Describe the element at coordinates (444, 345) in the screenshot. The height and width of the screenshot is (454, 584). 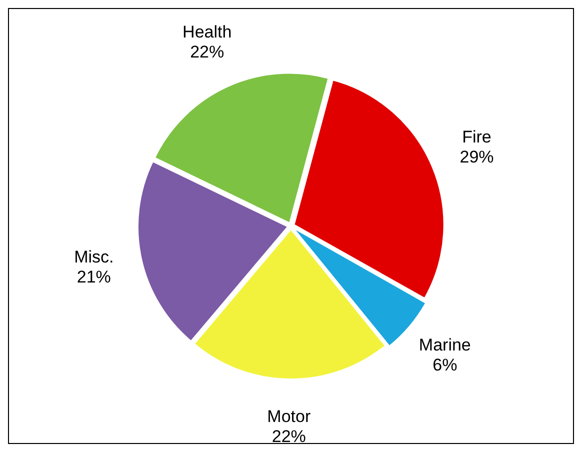
I see `slice-label: Marine` at that location.